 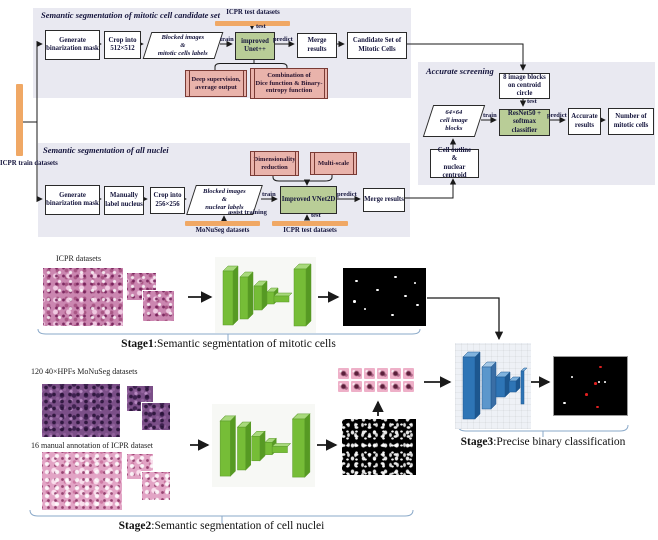 I want to click on stage3-caption: Stage3:Precise binary classification, so click(x=543, y=442).